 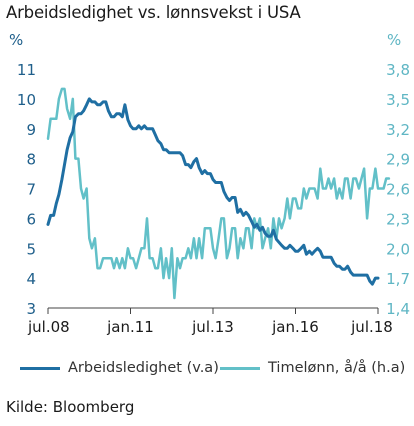 I want to click on left-tick-label: 8, so click(x=31, y=160).